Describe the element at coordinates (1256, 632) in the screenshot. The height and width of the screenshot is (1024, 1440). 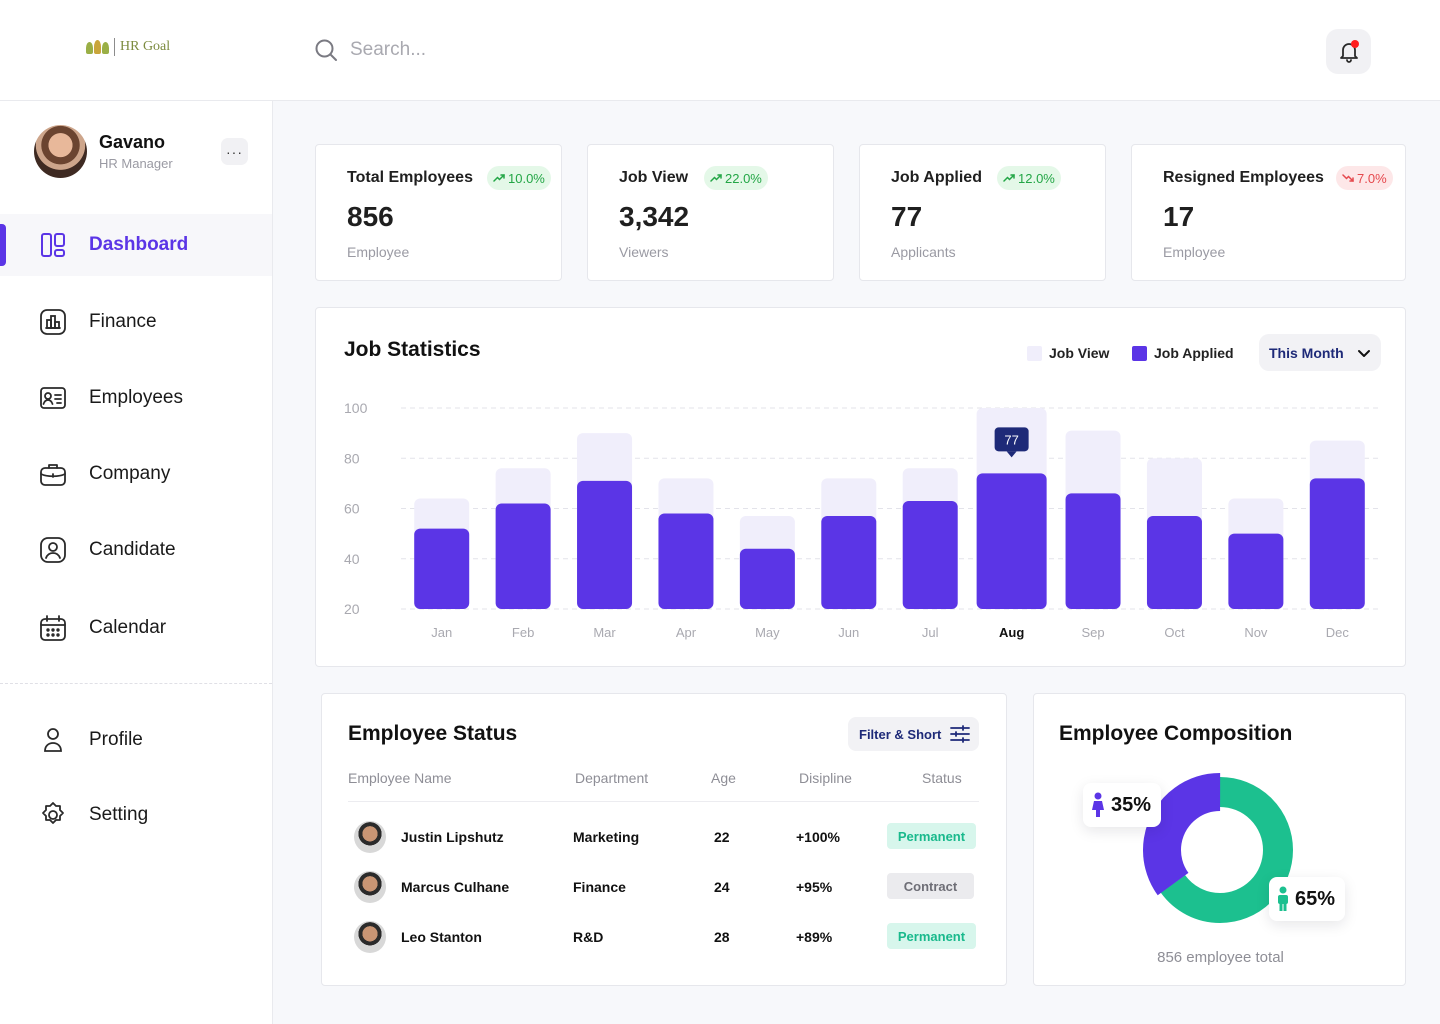
I see `x-tick-label: Nov` at that location.